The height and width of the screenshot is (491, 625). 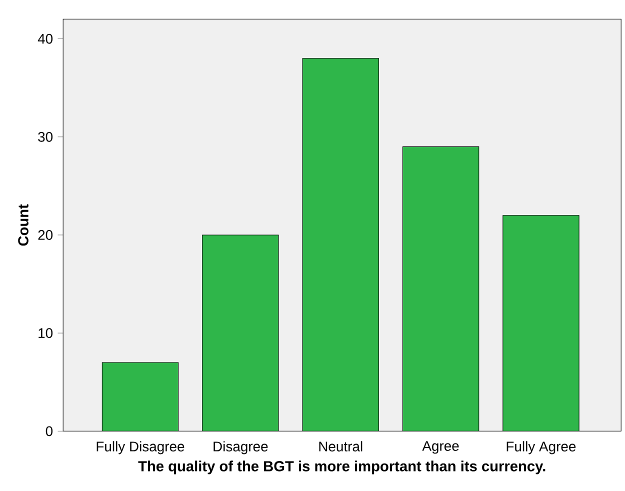 I want to click on y-tick-label: 30, so click(x=45, y=137).